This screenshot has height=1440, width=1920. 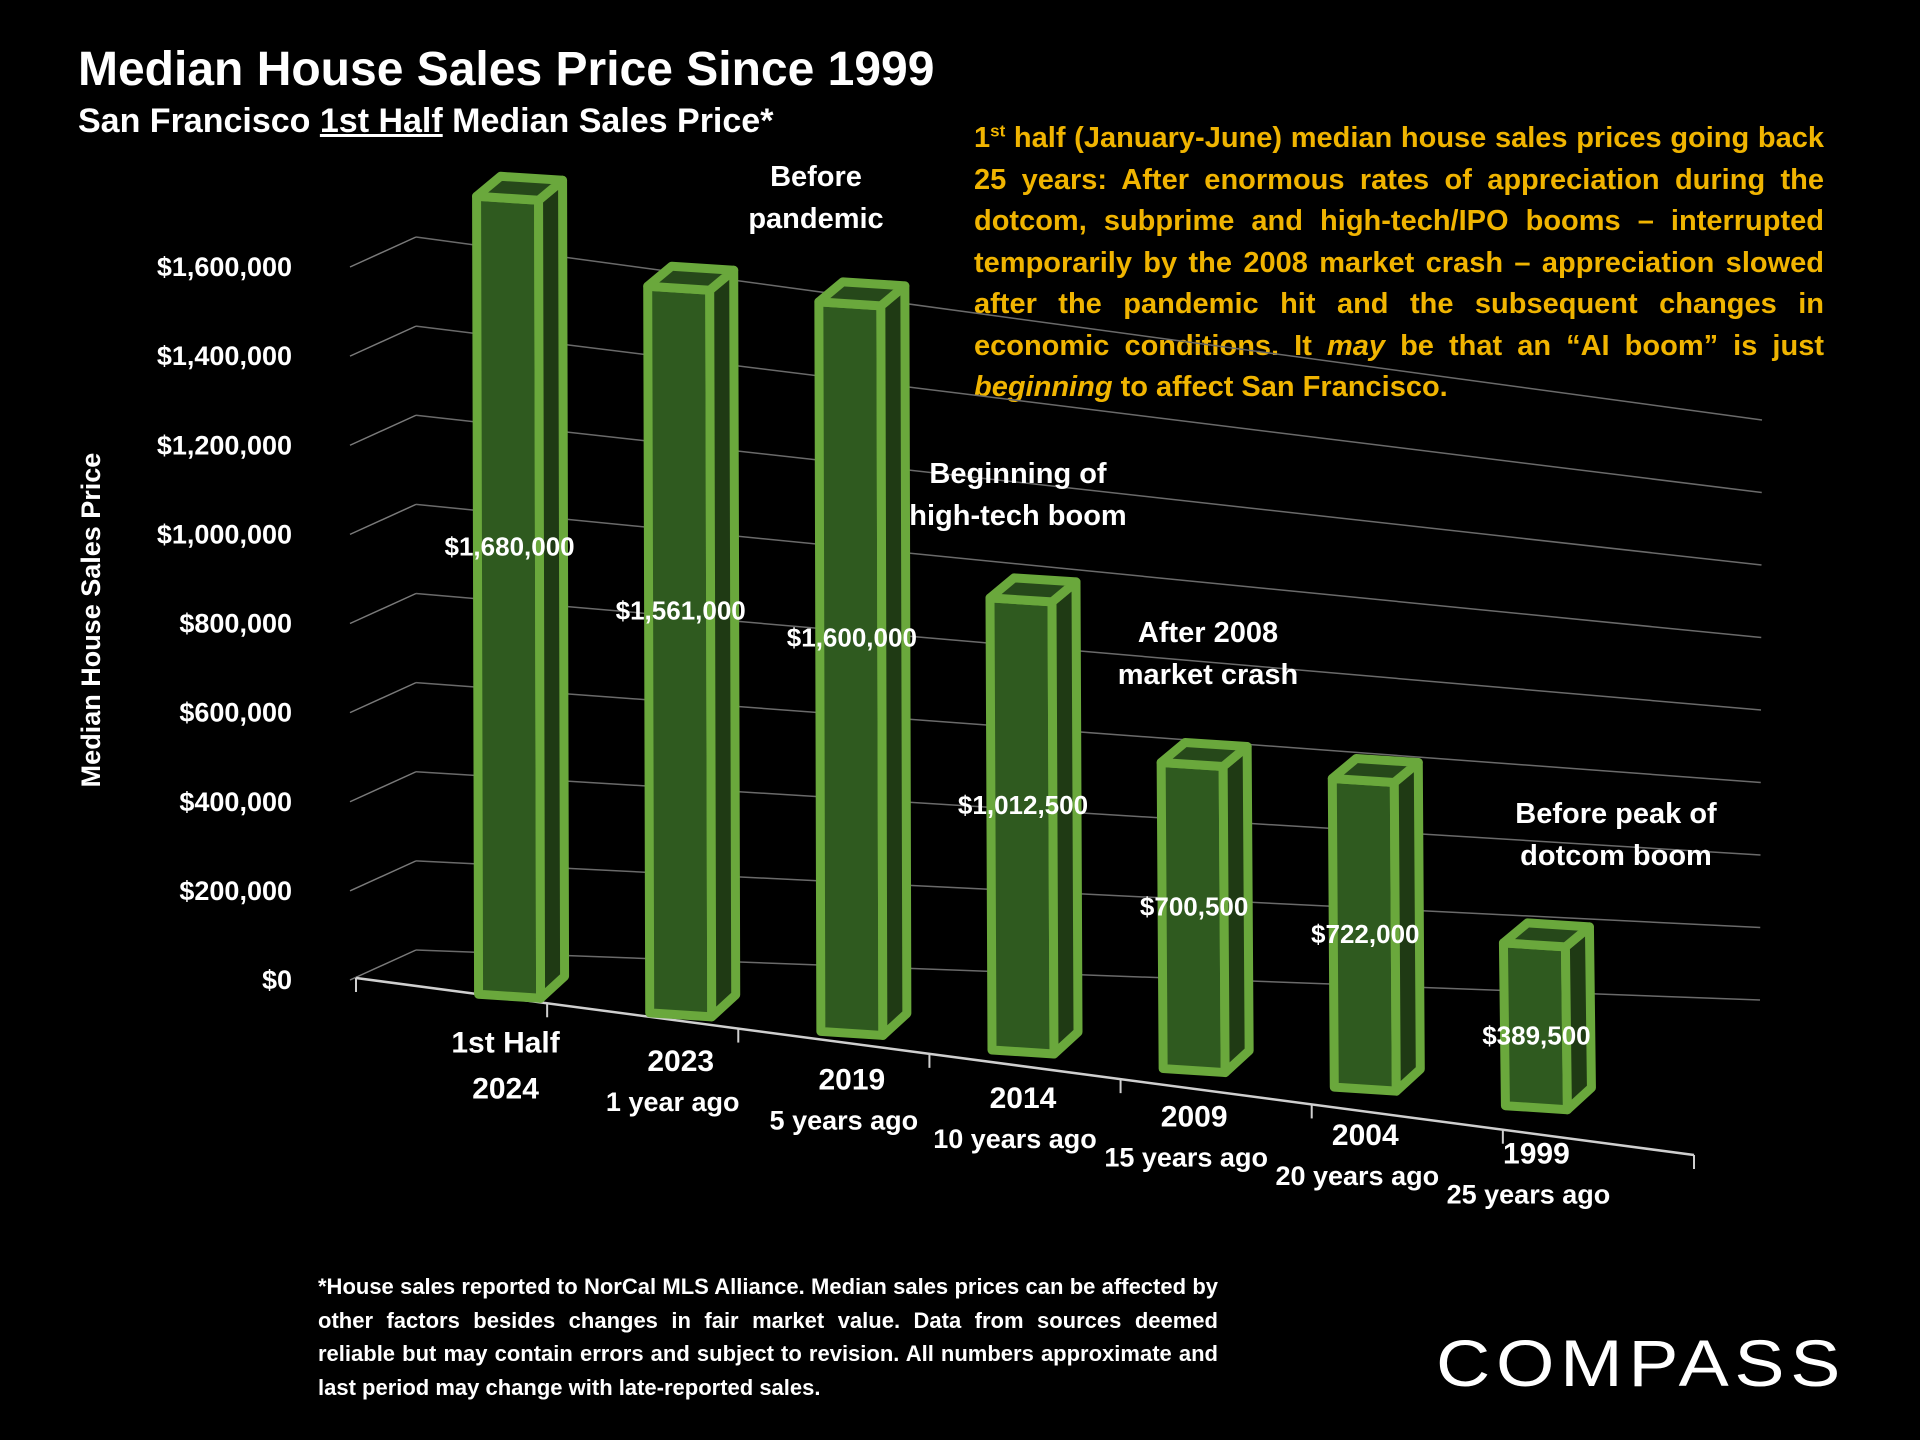 I want to click on description-part2: be that an “AI boom” is just, so click(x=1604, y=345).